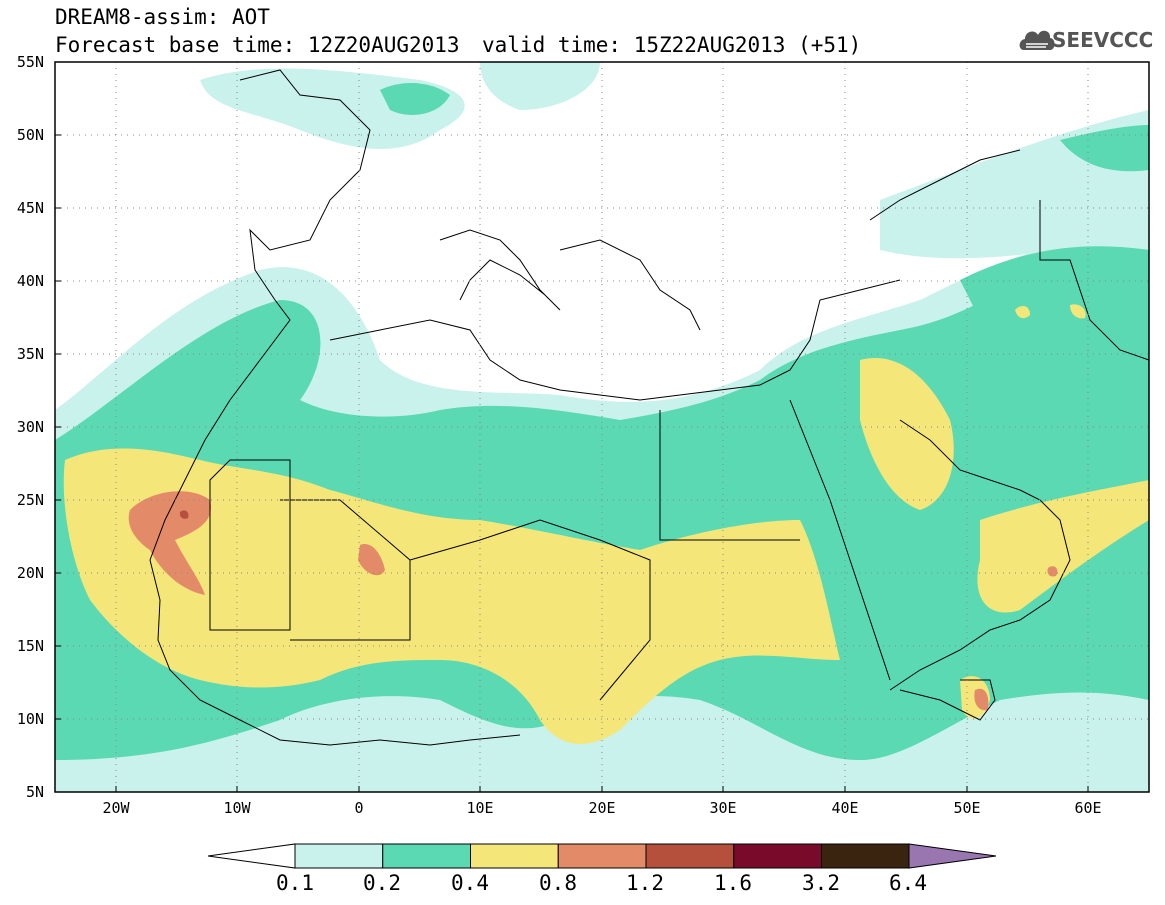 The height and width of the screenshot is (905, 1165). I want to click on colorbar-label: 0.1, so click(295, 883).